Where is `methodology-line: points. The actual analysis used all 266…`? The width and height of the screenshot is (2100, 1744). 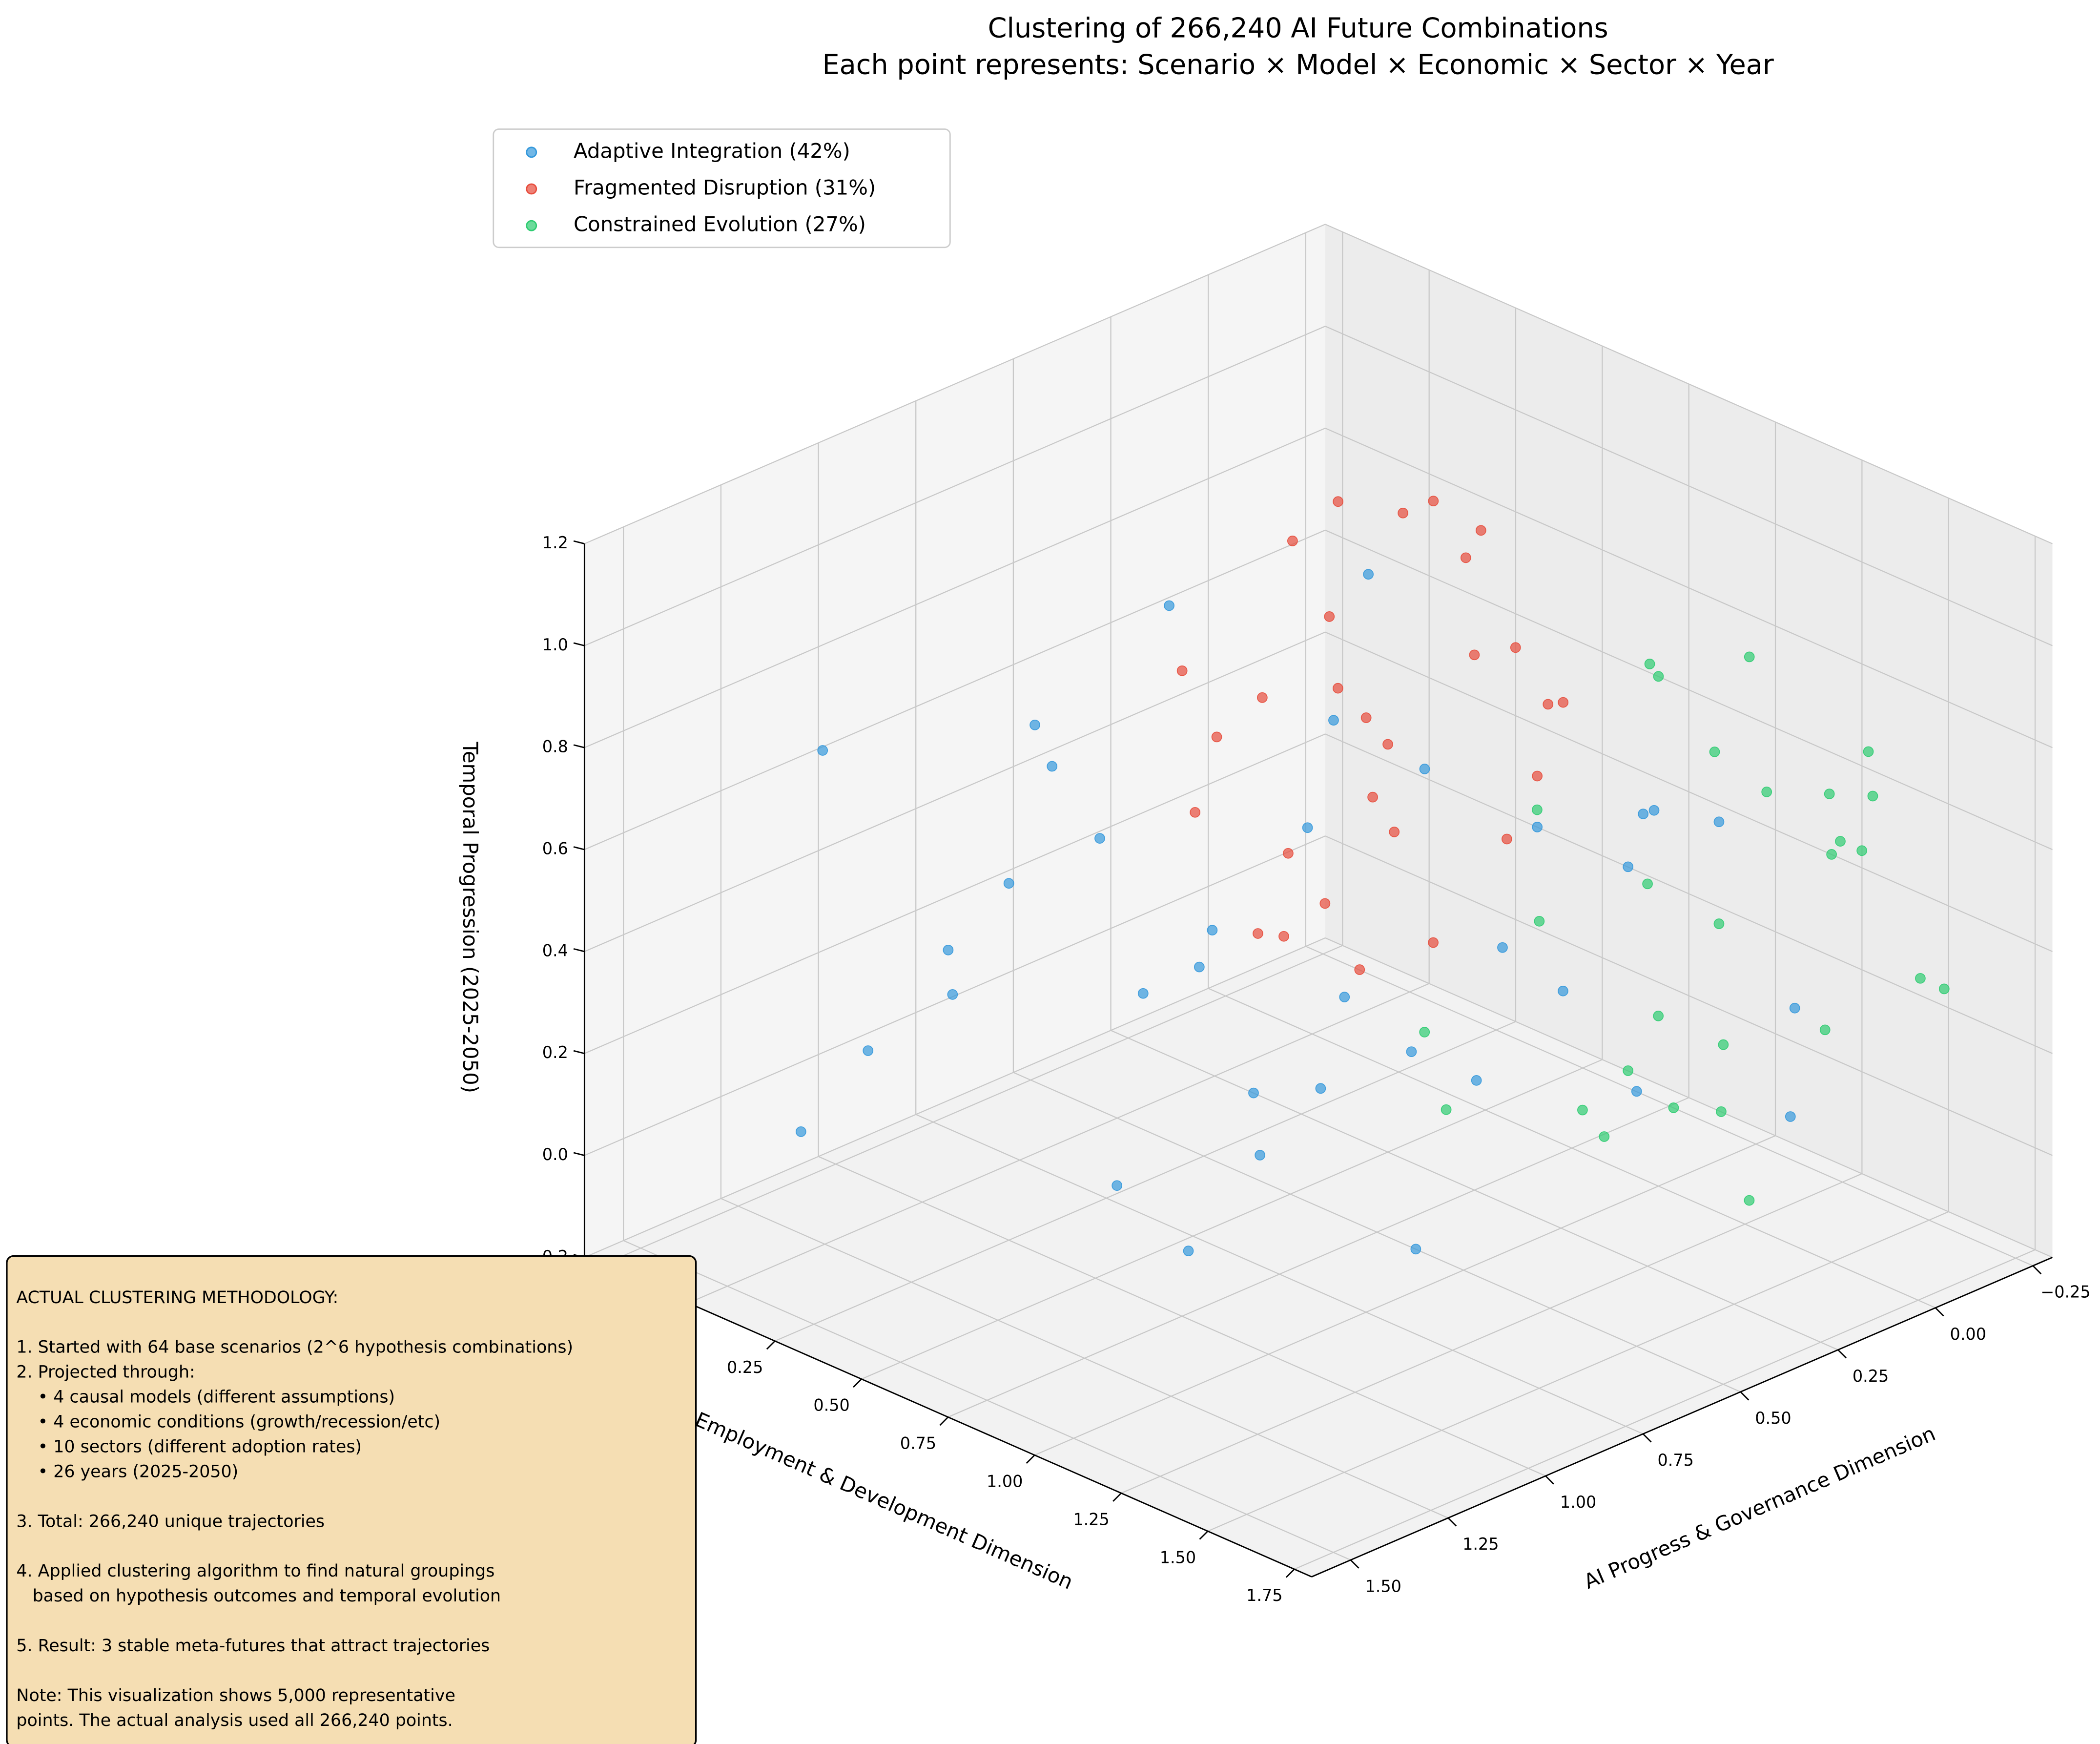 methodology-line: points. The actual analysis used all 266… is located at coordinates (234, 1720).